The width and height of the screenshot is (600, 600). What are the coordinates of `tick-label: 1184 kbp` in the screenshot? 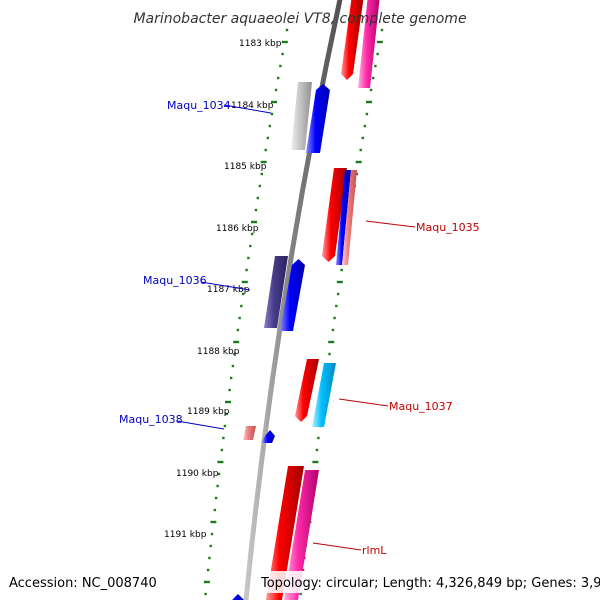 It's located at (252, 106).